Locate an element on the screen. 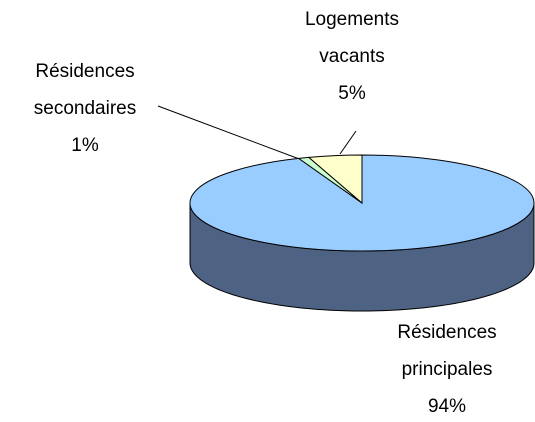  slice is located at coordinates (335, 179).